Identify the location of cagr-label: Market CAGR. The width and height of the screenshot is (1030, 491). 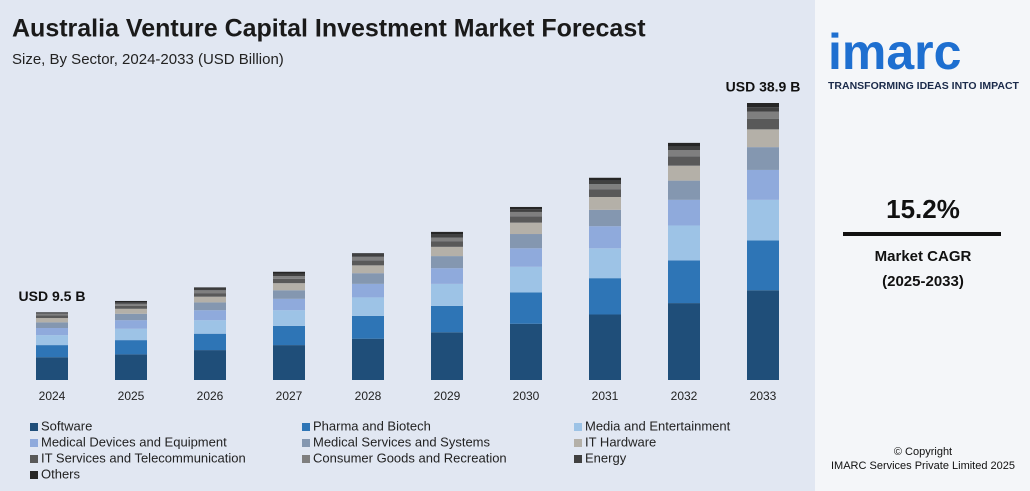
(923, 256).